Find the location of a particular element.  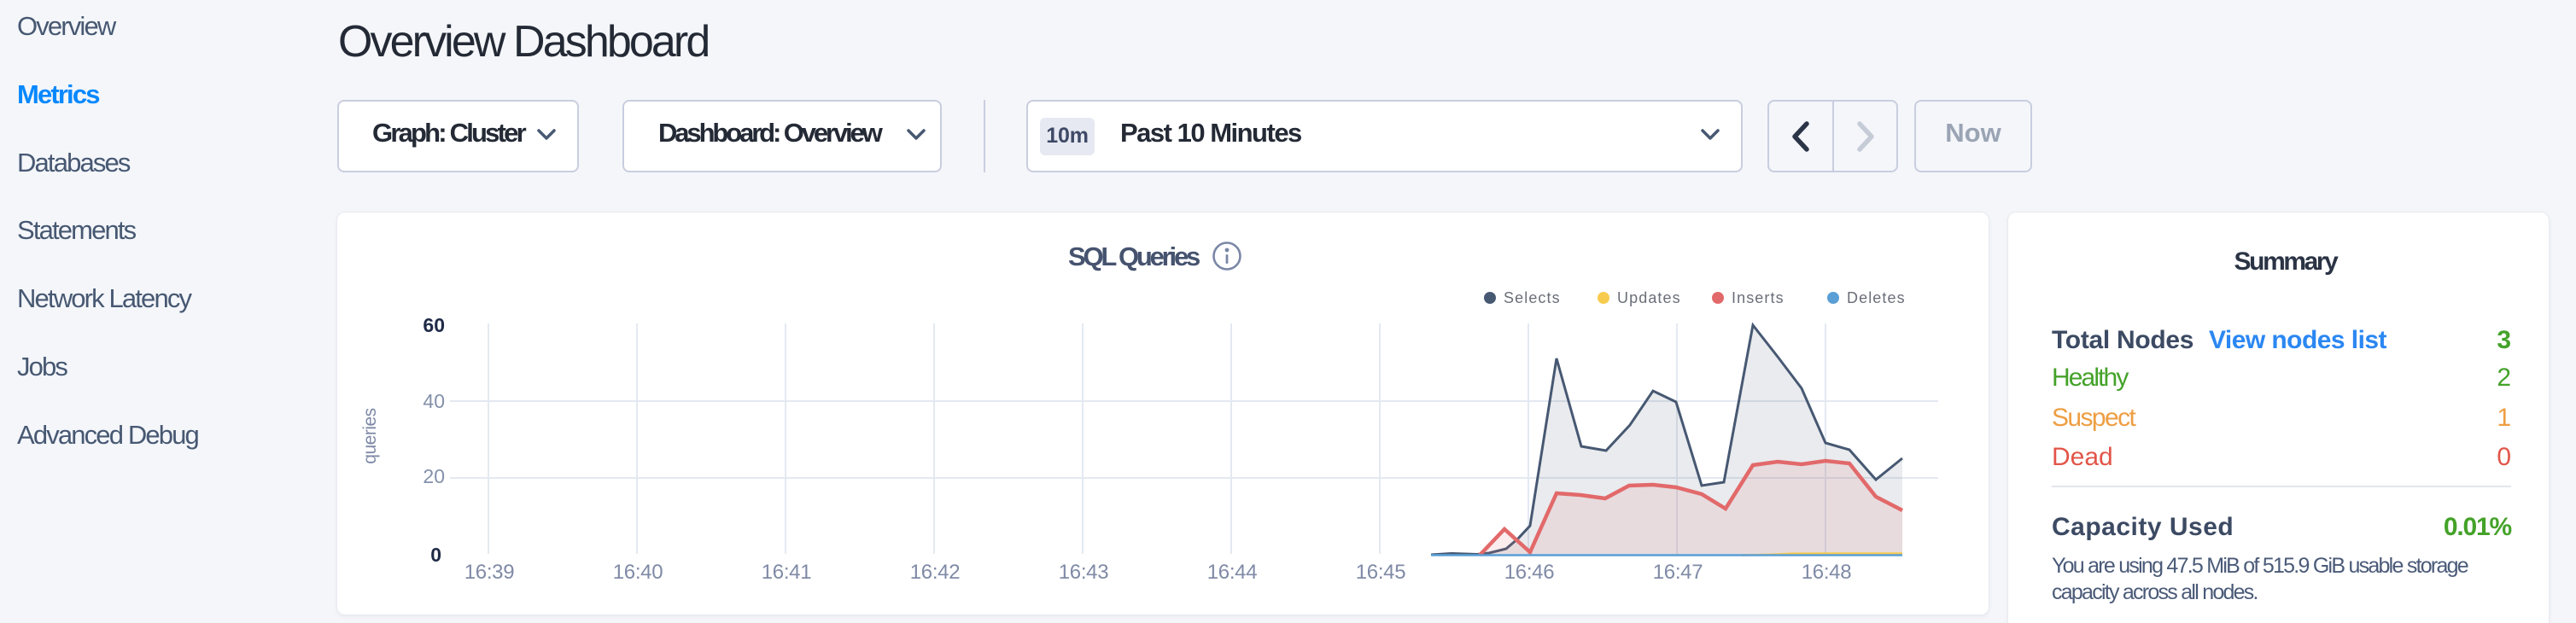

svg-text: 0 is located at coordinates (435, 555).